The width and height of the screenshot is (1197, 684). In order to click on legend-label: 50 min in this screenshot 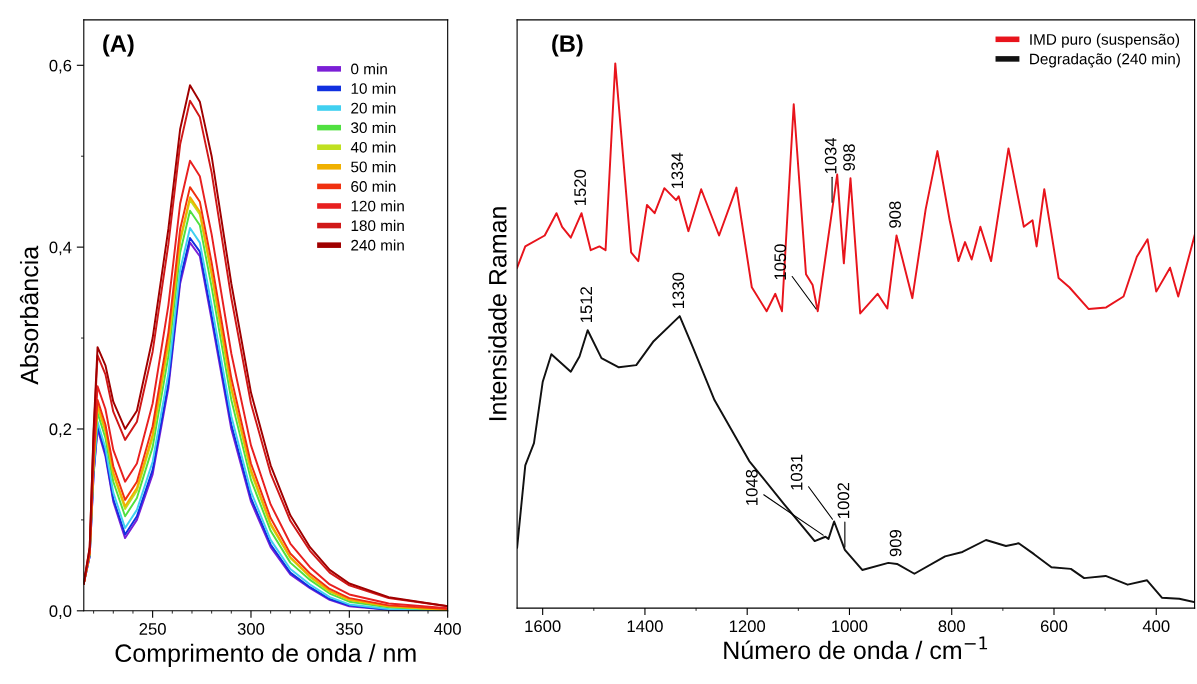, I will do `click(373, 167)`.